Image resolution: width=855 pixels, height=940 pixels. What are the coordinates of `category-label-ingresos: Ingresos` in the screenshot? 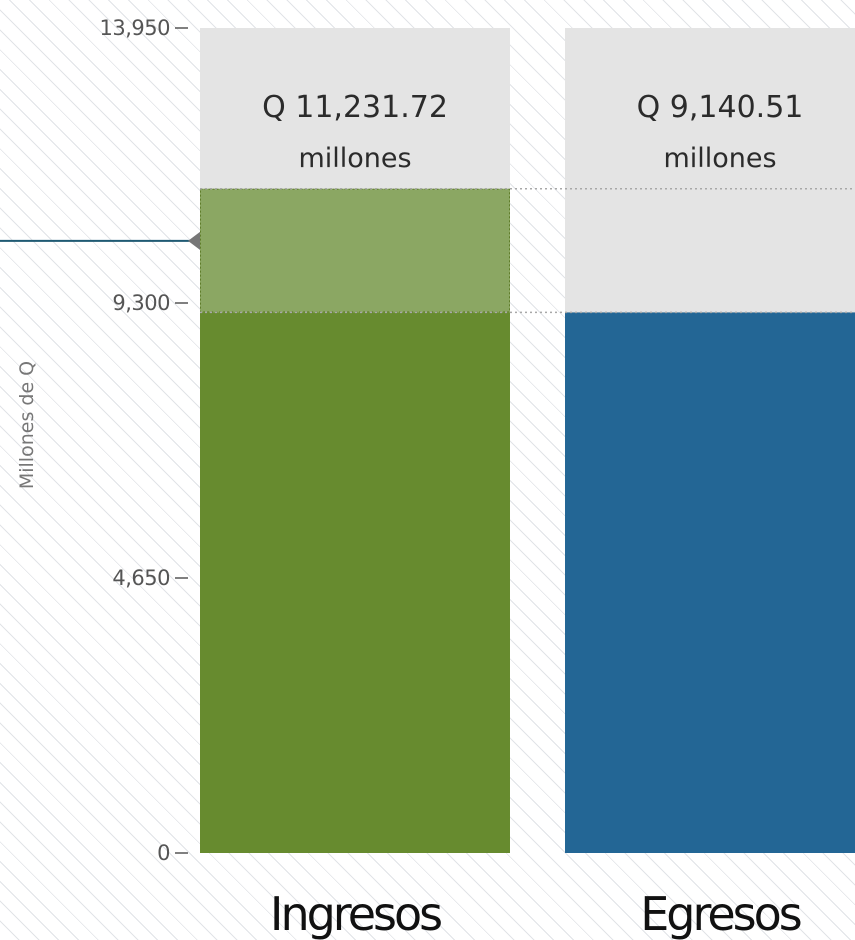 It's located at (355, 913).